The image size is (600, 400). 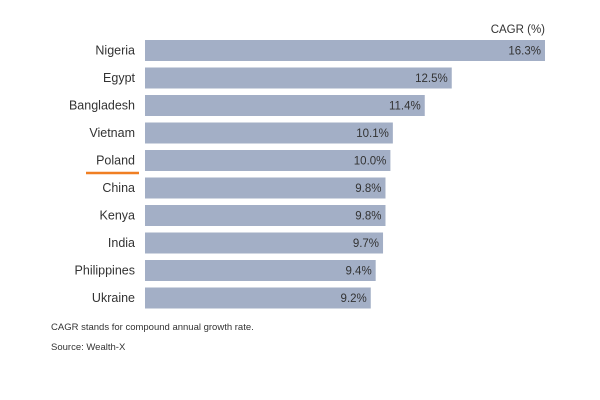 I want to click on bar-vietnam, so click(x=269, y=133).